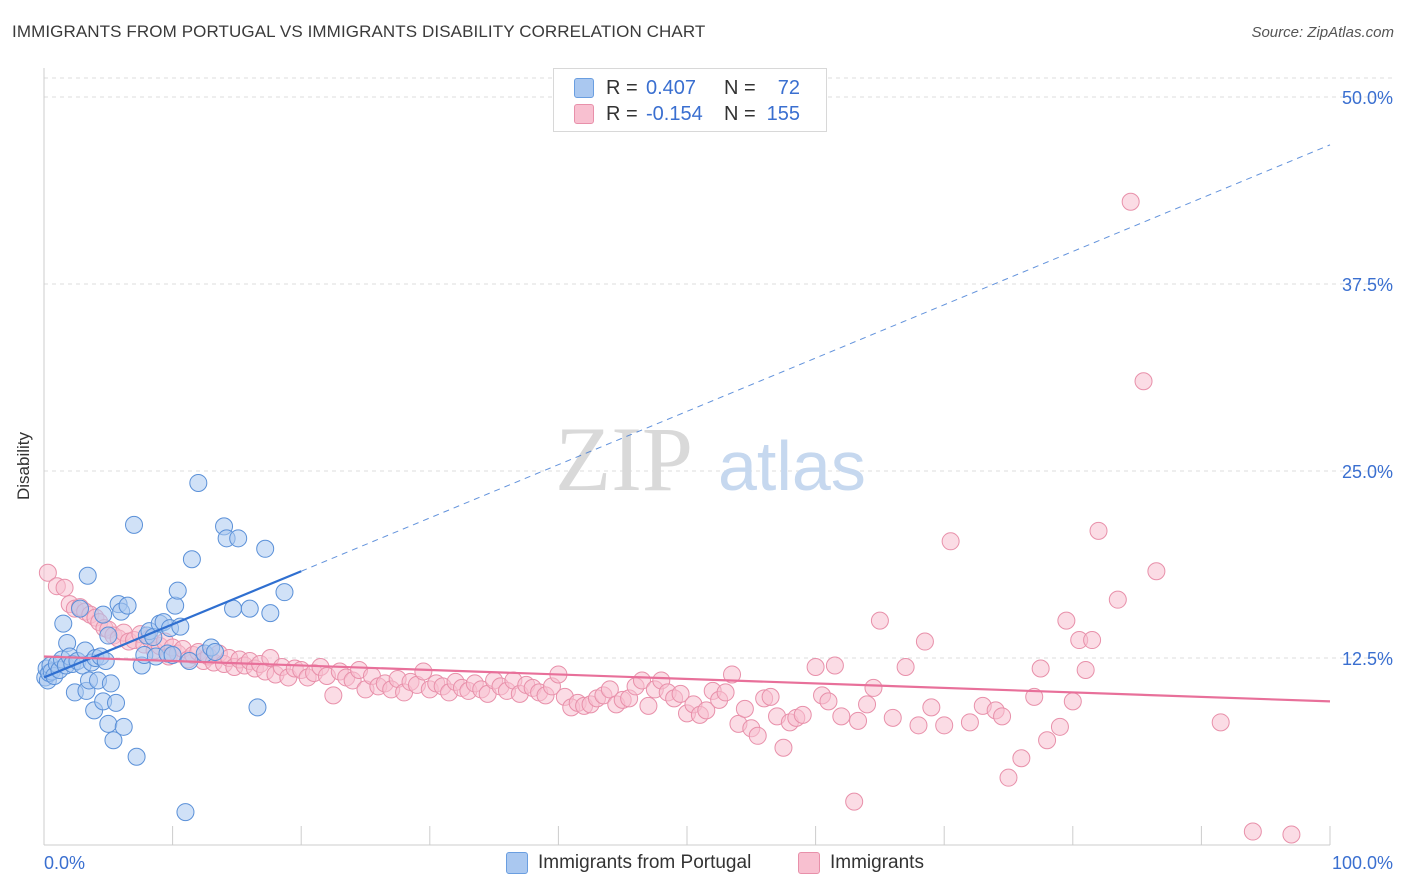 The height and width of the screenshot is (892, 1406). Describe the element at coordinates (1367, 472) in the screenshot. I see `y-tick-label: 25.0%` at that location.